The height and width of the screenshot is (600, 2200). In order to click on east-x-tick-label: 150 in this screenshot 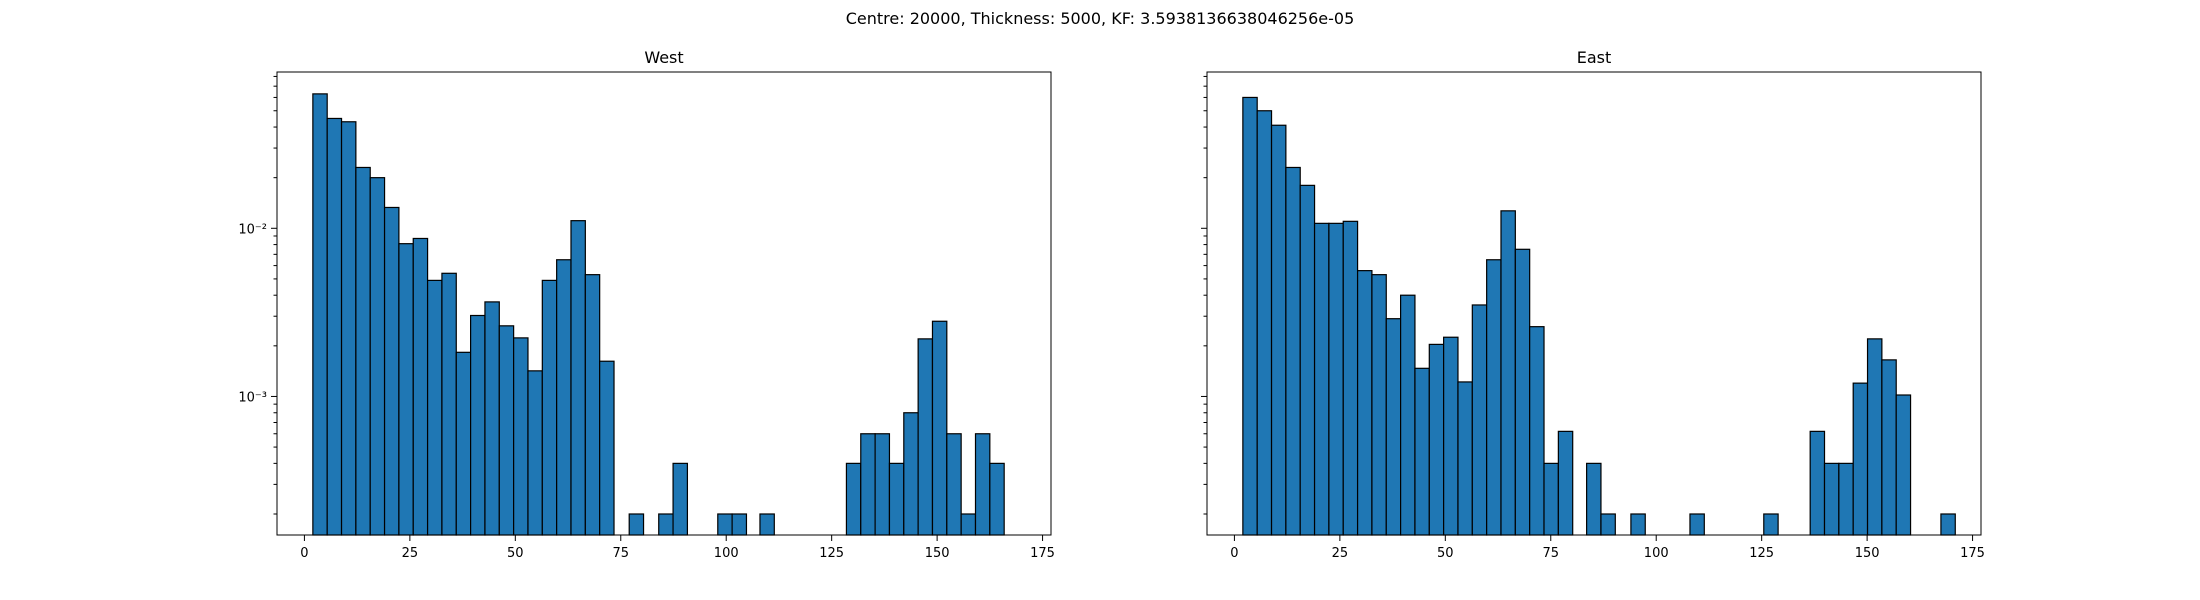, I will do `click(1867, 553)`.